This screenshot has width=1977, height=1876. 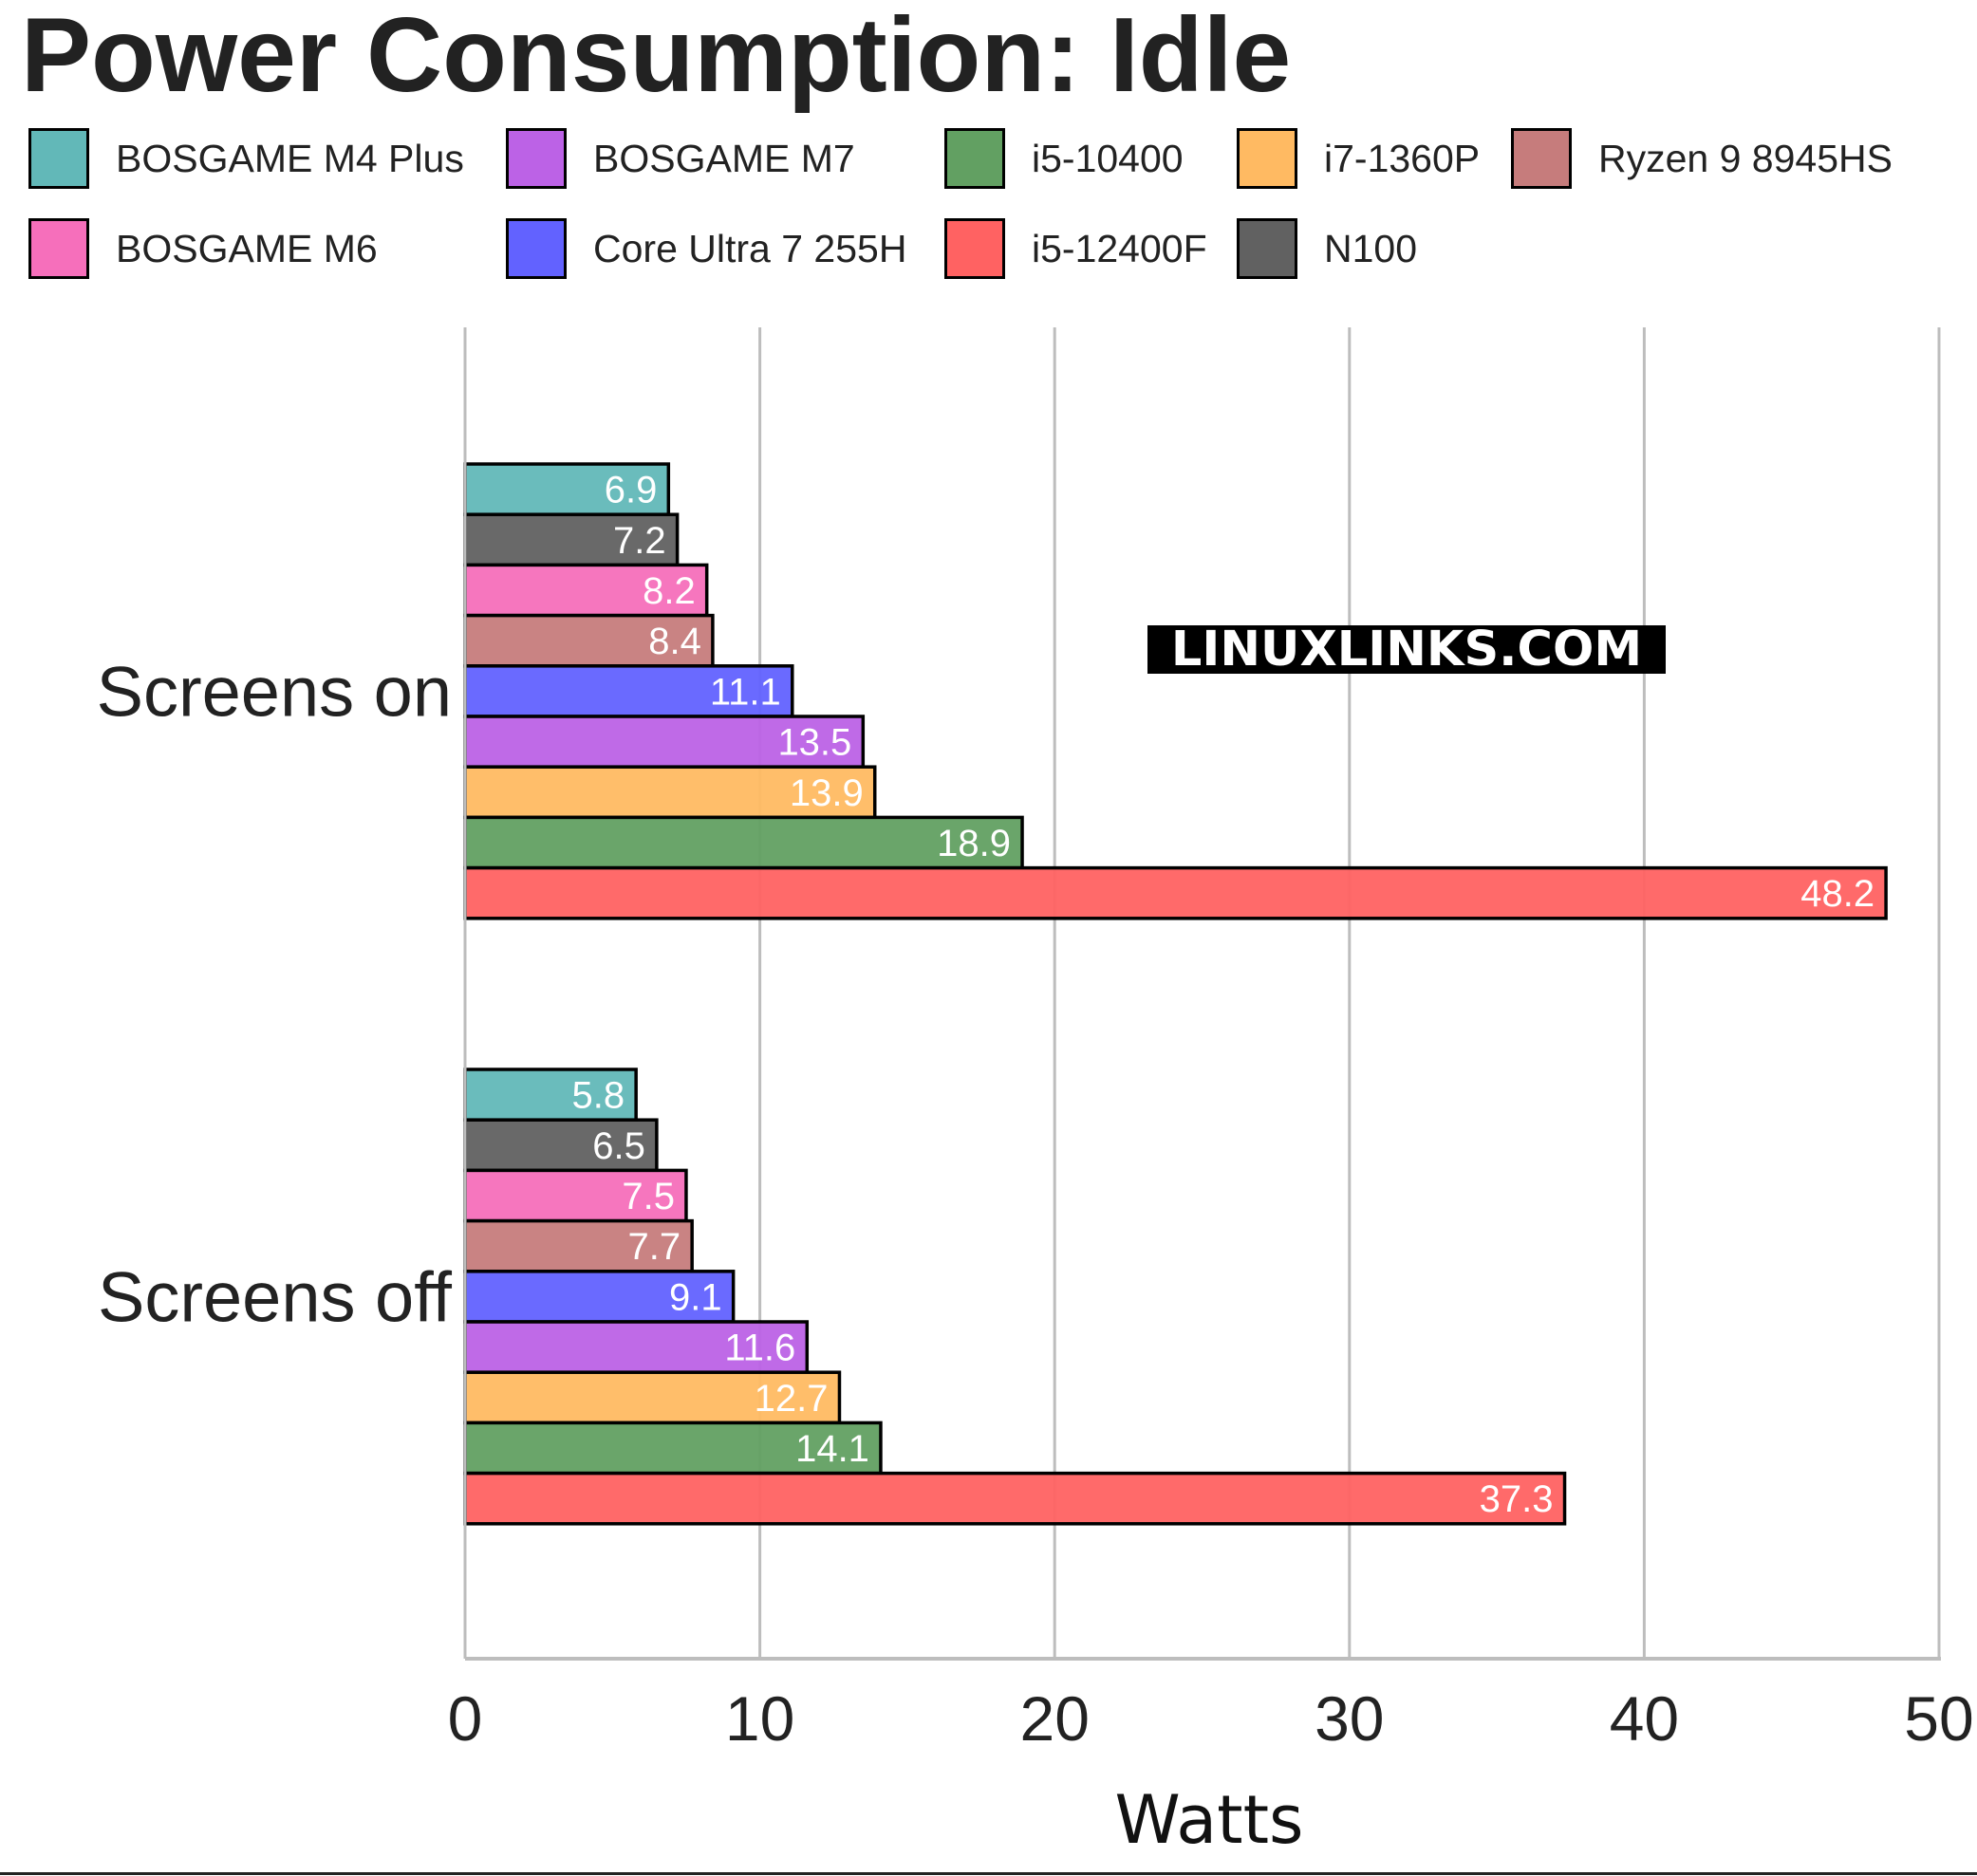 I want to click on legend-item-core-ultra-7-255h: Core Ultra 7 255H, so click(x=706, y=248).